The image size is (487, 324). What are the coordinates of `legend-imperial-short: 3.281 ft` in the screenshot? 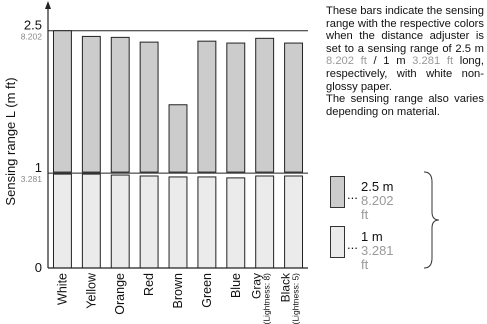 It's located at (377, 257).